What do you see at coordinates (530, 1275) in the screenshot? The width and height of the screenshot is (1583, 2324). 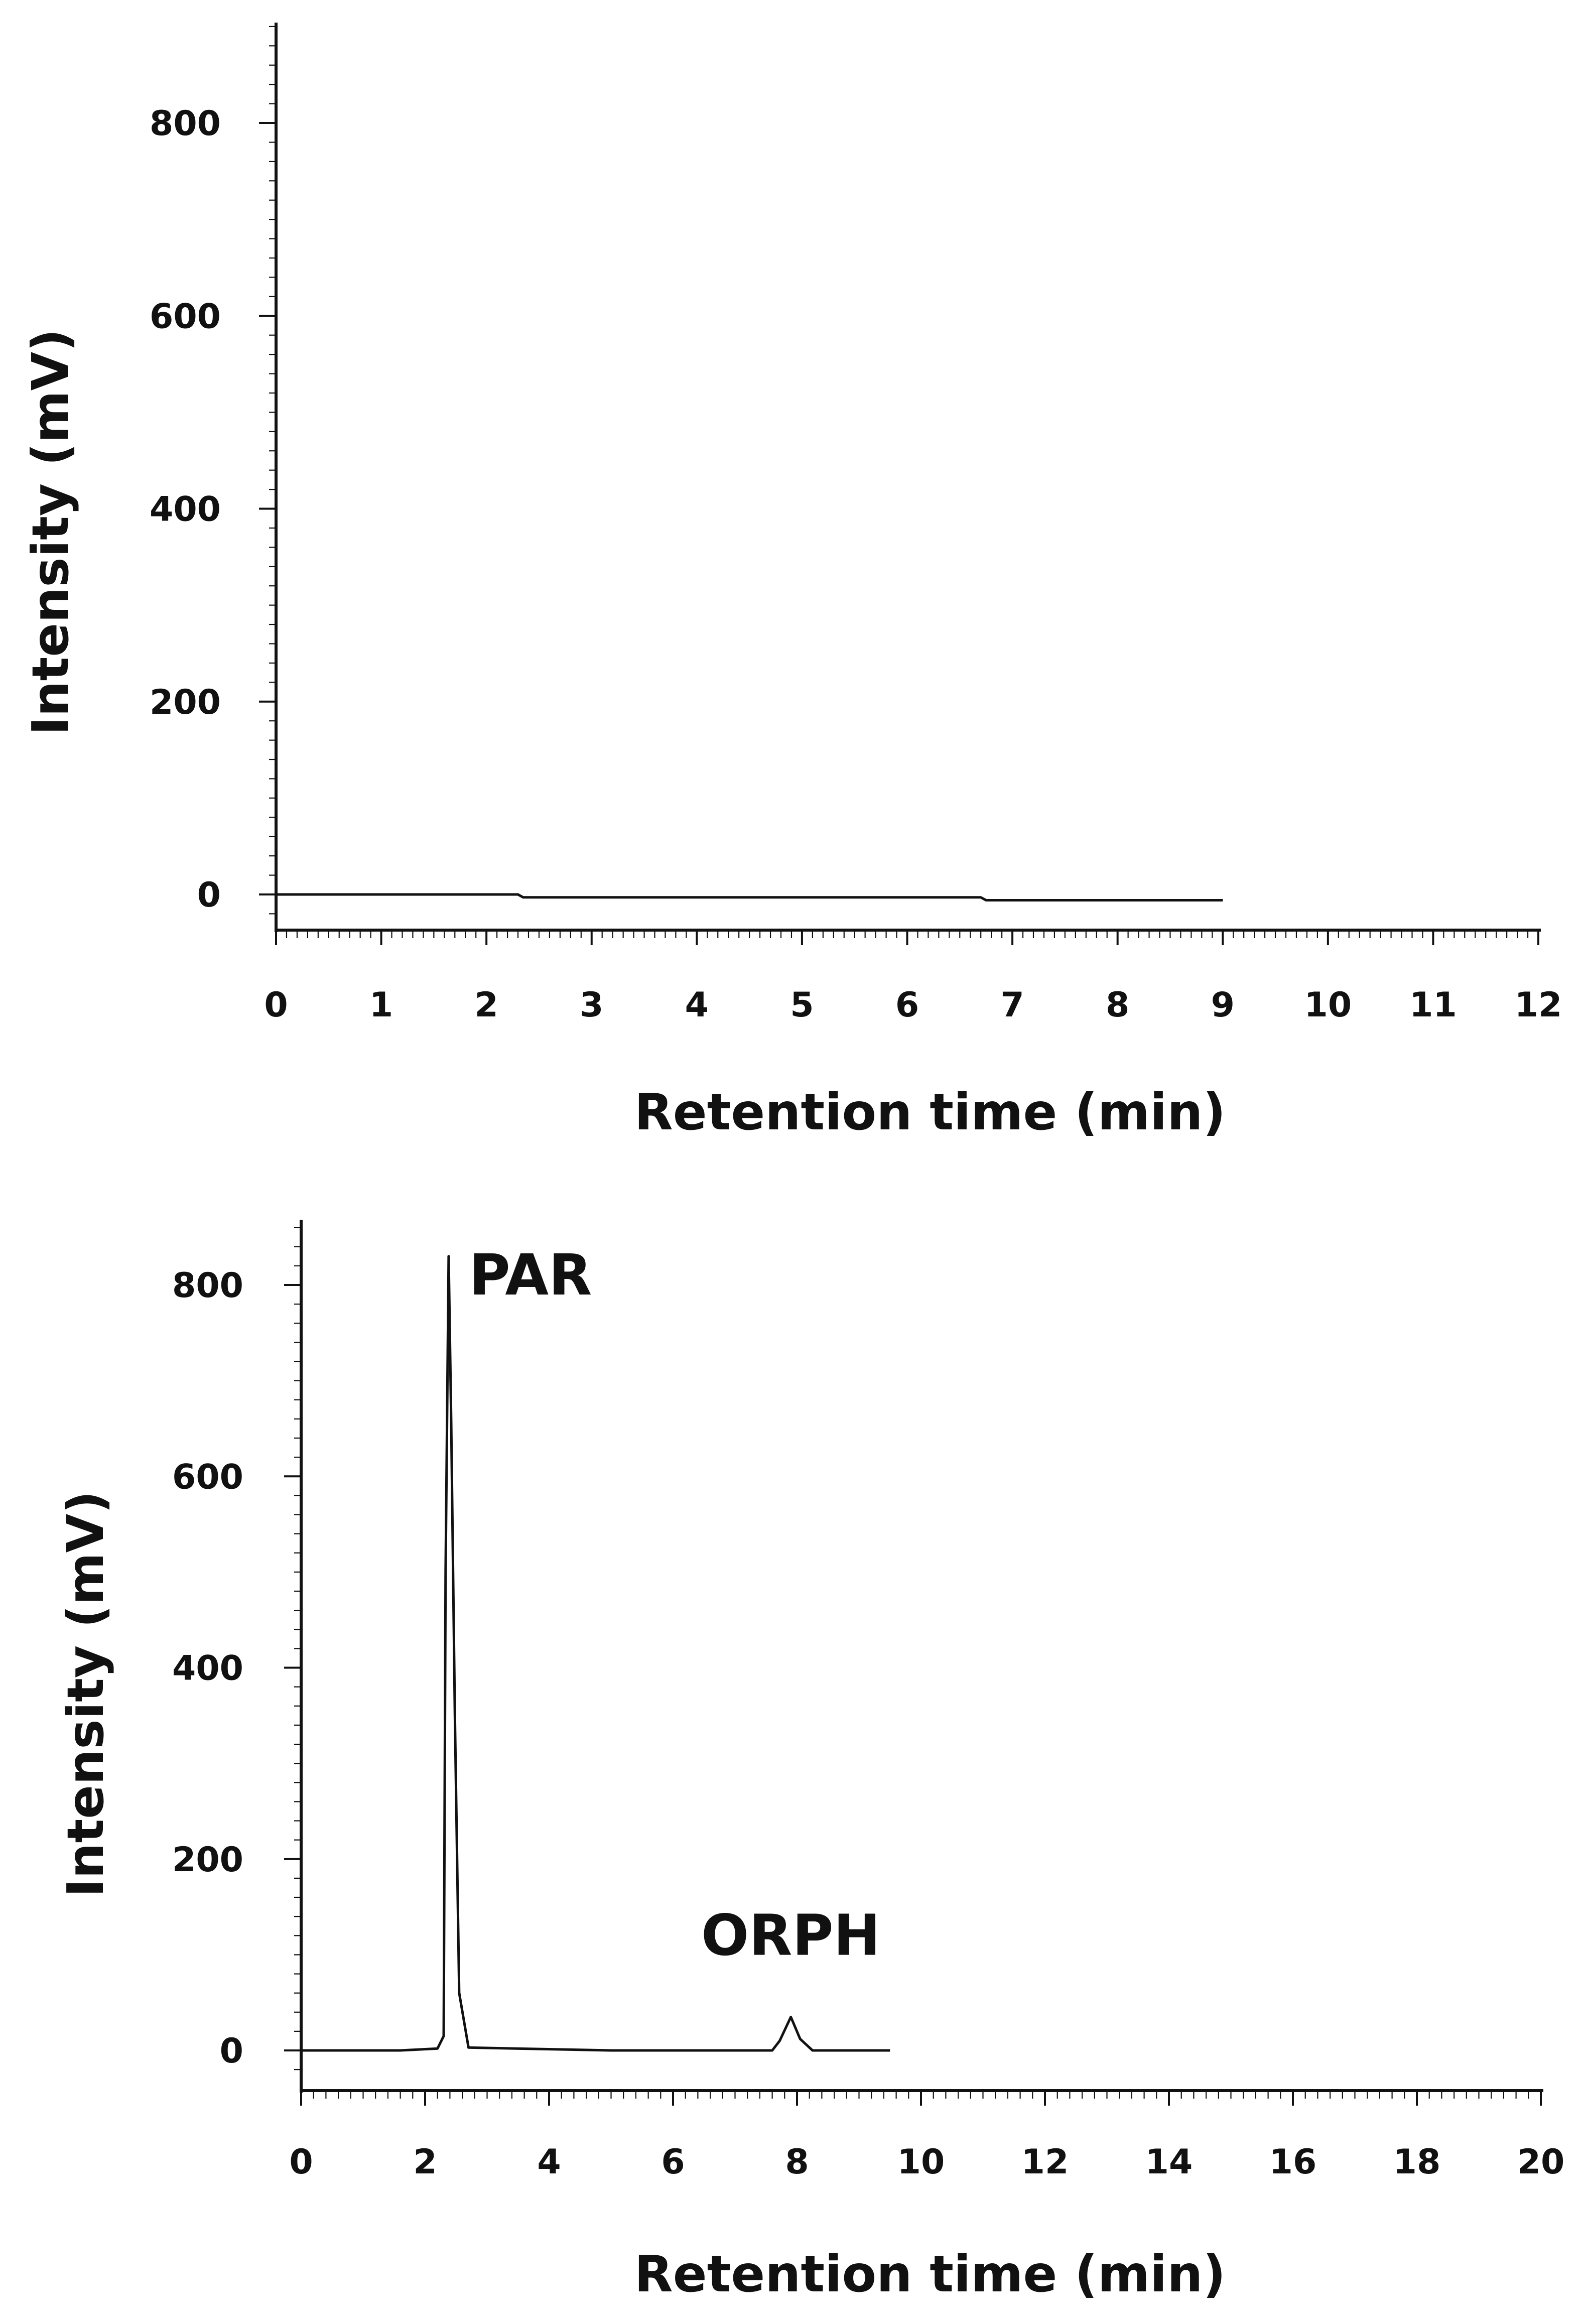 I see `peak-label-par: PAR` at bounding box center [530, 1275].